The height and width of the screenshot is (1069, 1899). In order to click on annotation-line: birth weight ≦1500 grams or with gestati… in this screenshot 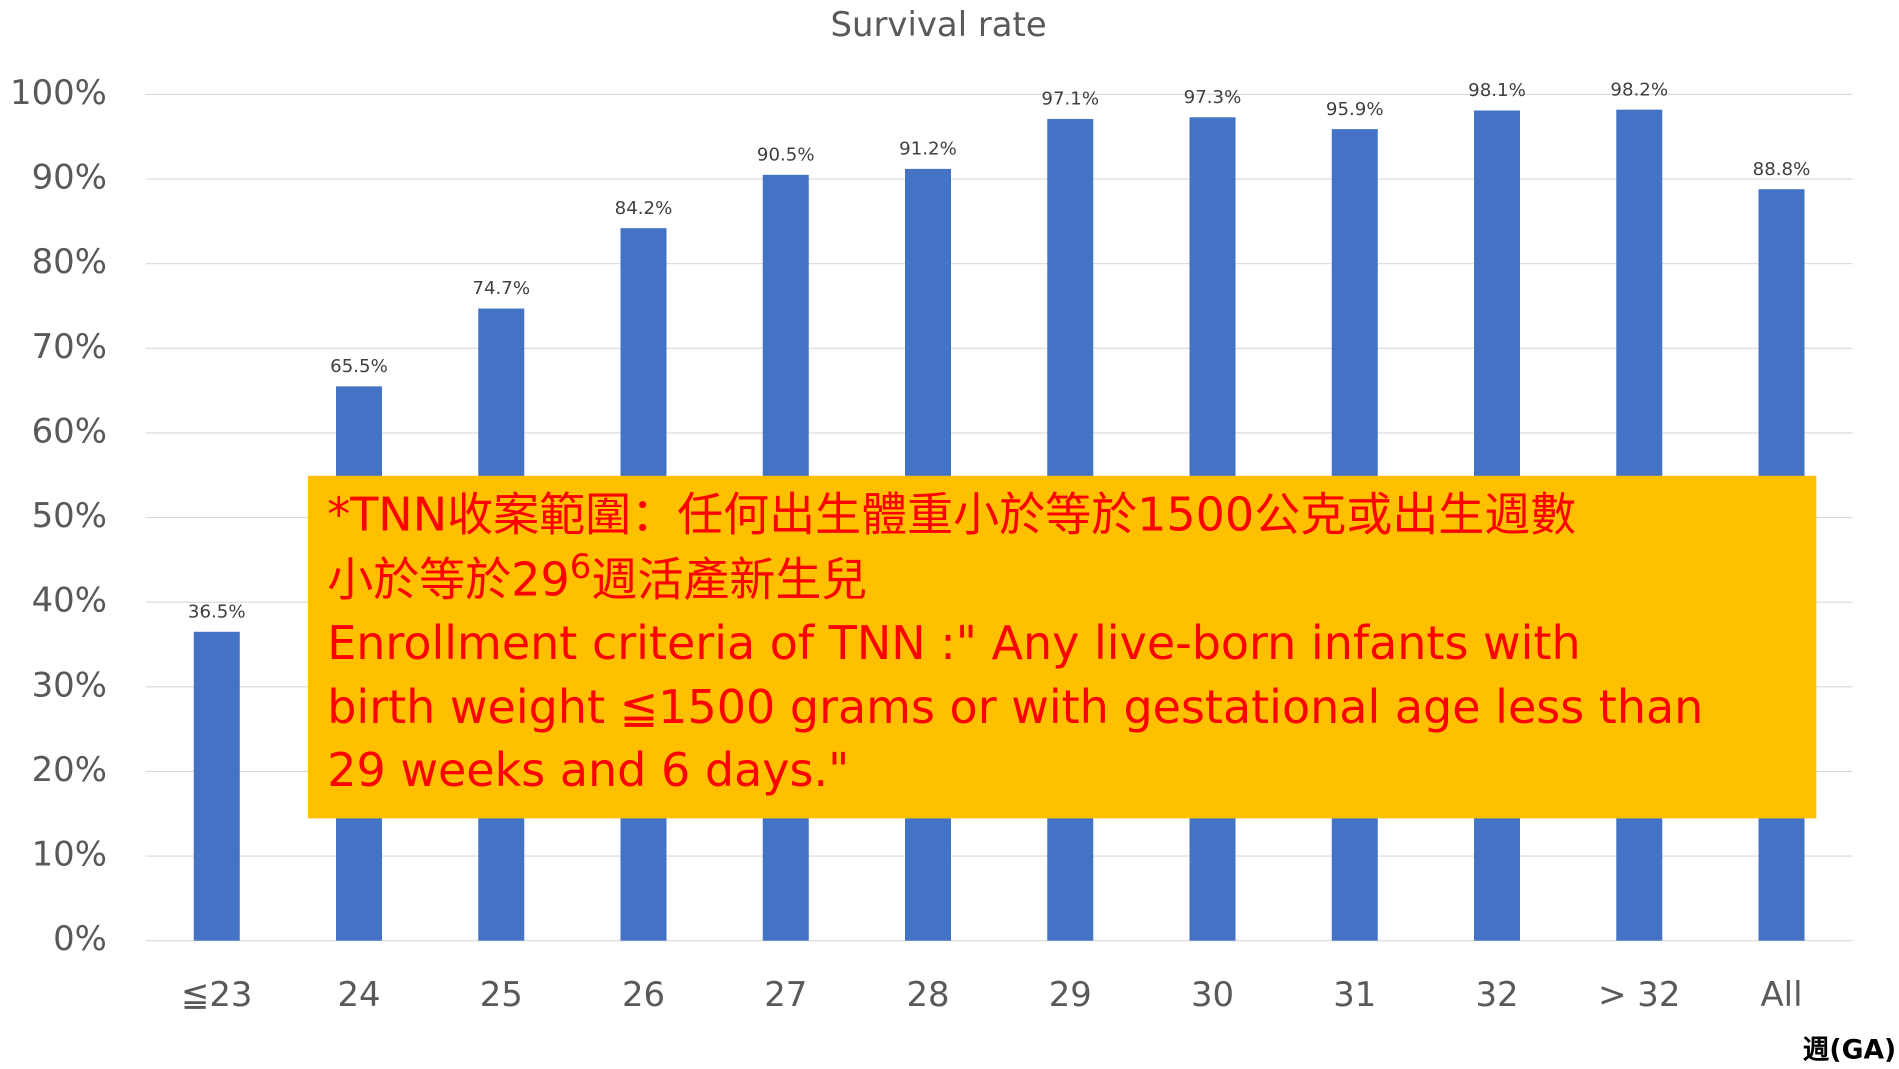, I will do `click(1015, 707)`.